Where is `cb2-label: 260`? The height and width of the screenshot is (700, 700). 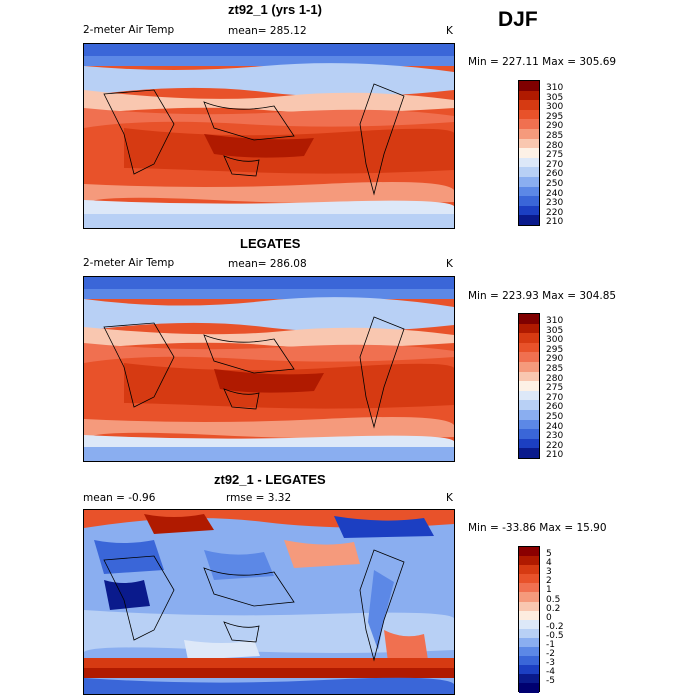 cb2-label: 260 is located at coordinates (555, 407).